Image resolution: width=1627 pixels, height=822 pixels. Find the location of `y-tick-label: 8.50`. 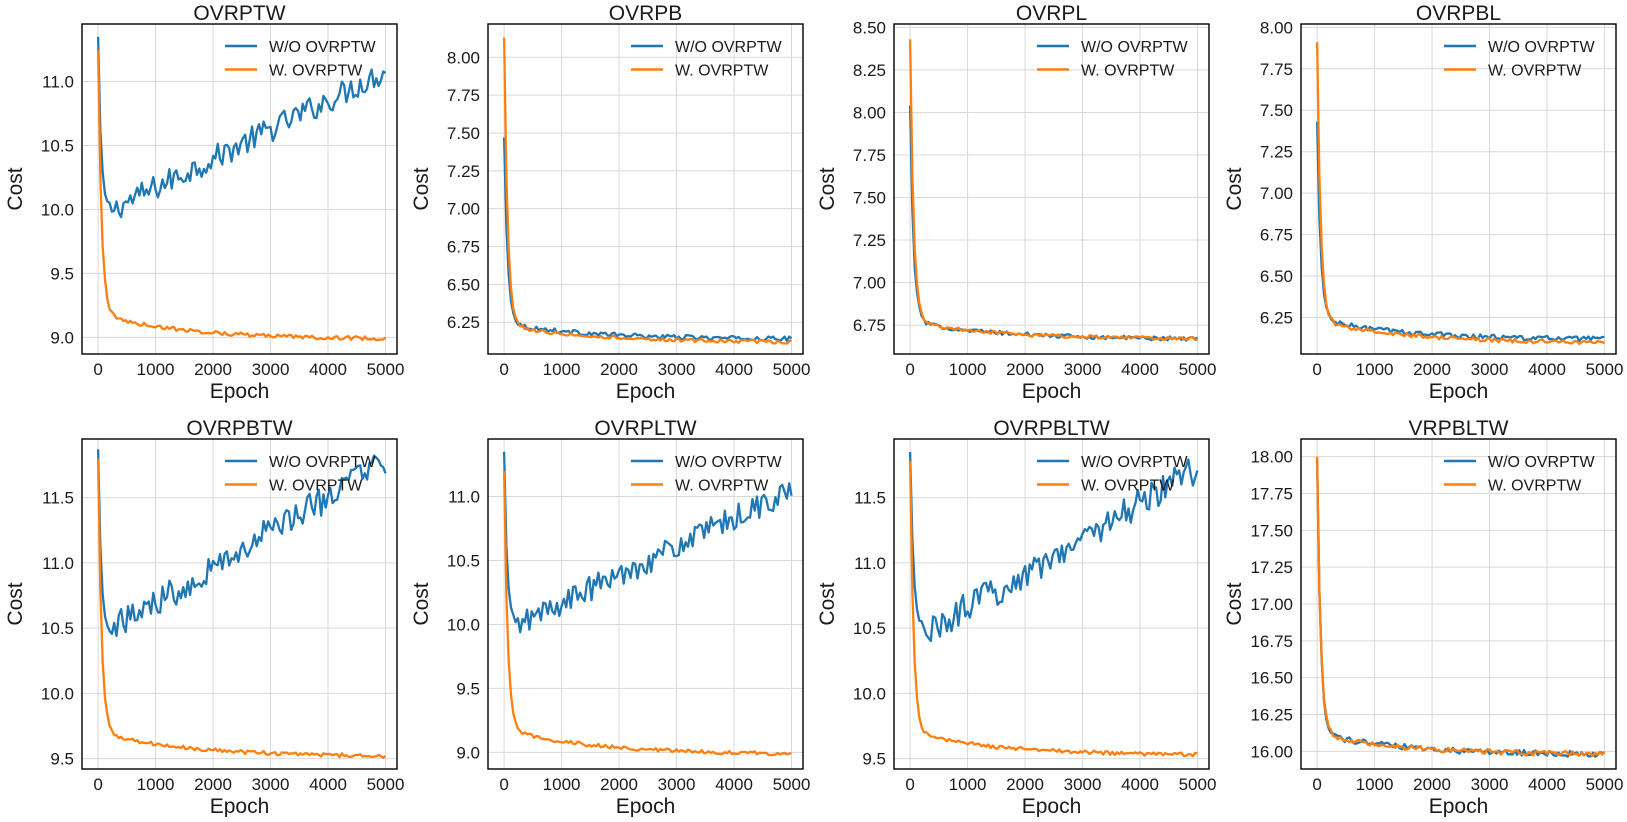

y-tick-label: 8.50 is located at coordinates (869, 27).